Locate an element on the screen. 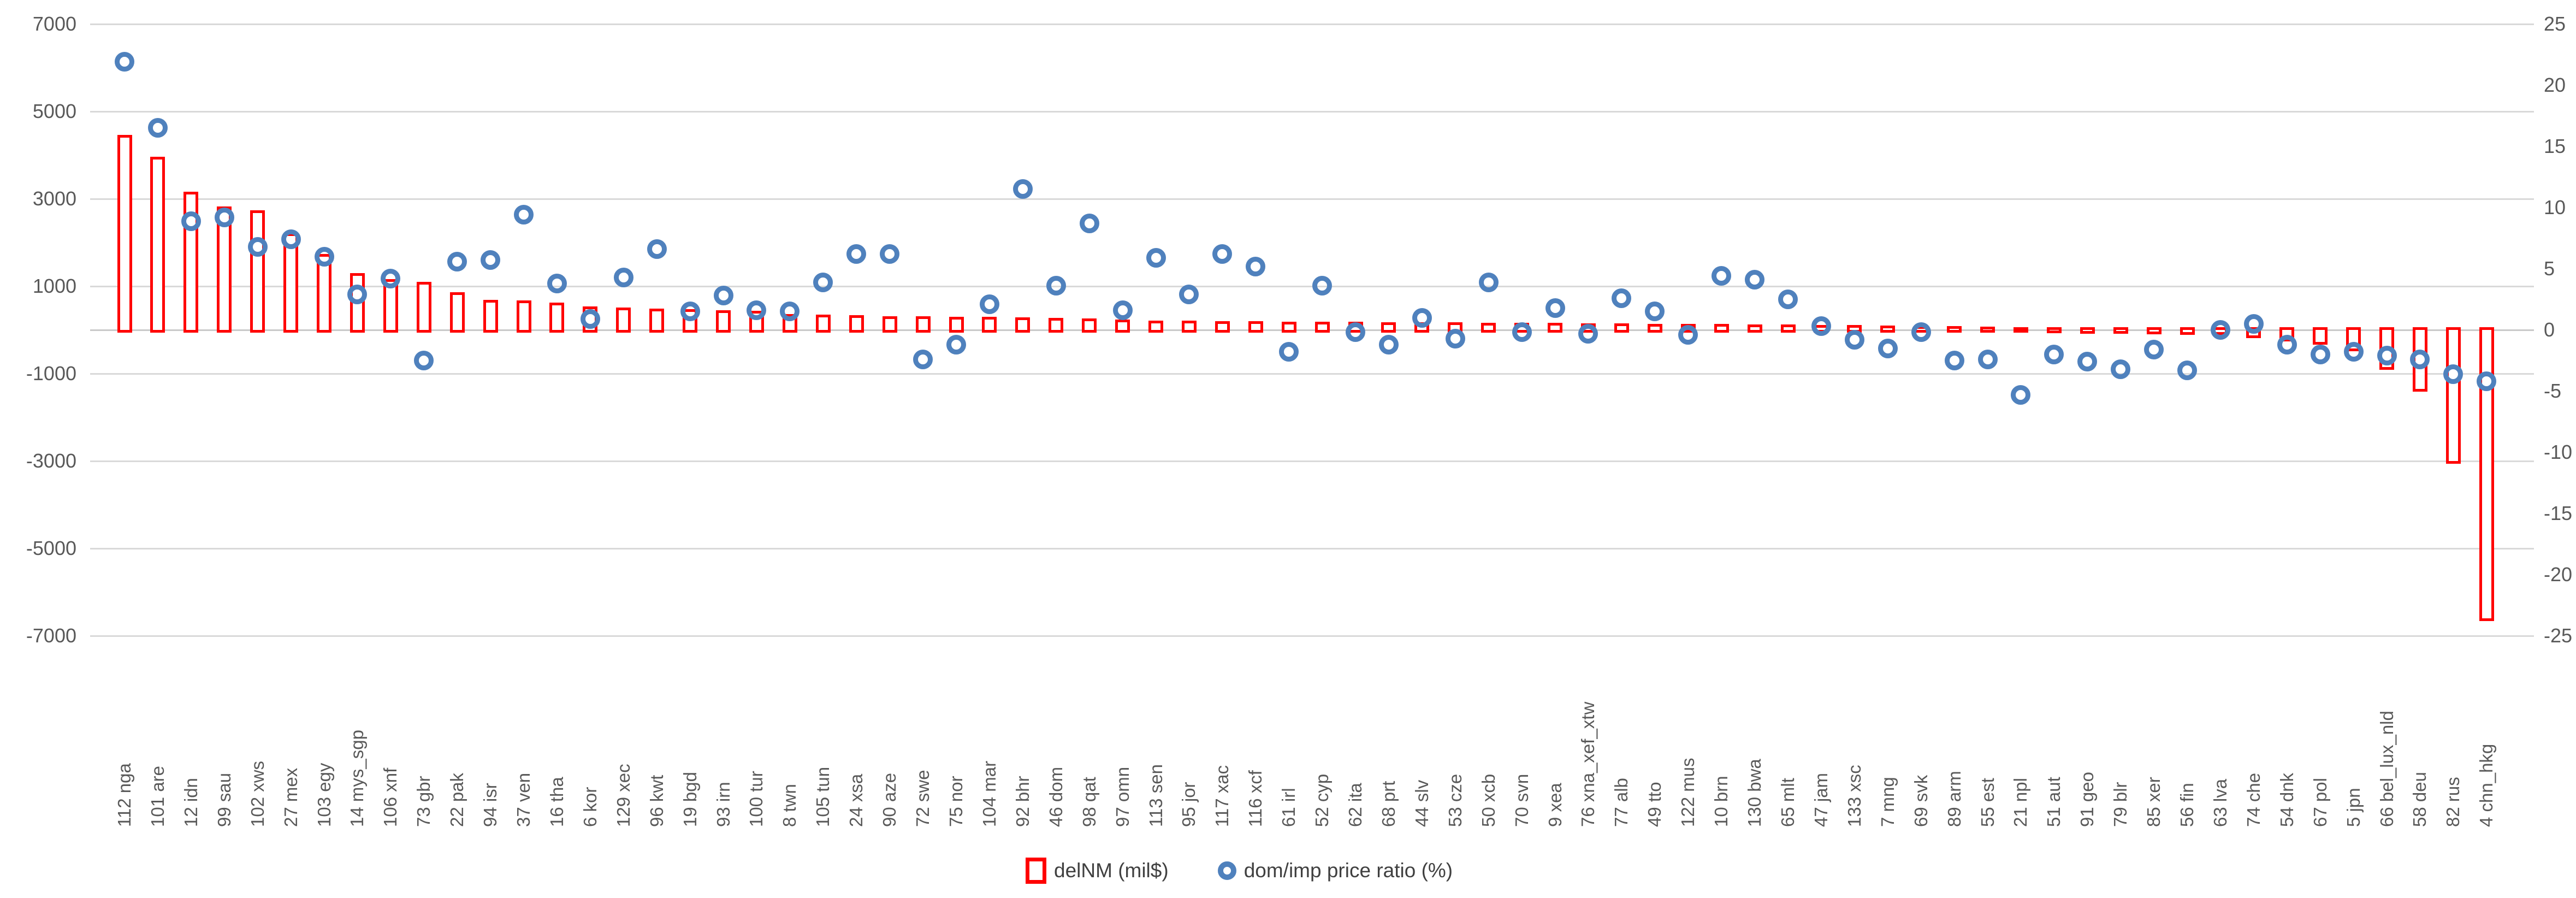  legend: delNM (mil$) dom/imp price ratio (%) is located at coordinates (1239, 871).